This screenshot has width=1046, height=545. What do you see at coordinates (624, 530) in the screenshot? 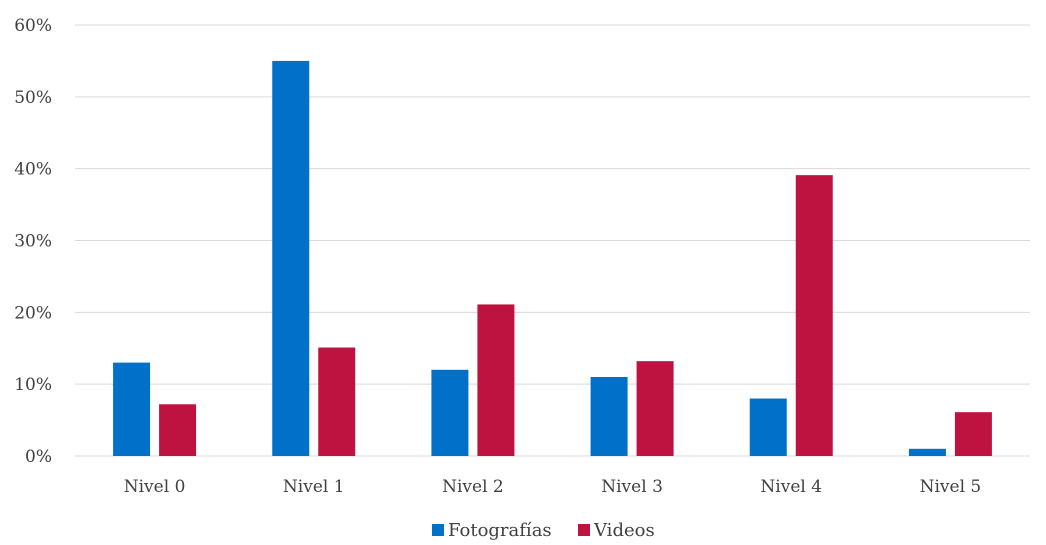
I see `legend-label-videos: Videos` at bounding box center [624, 530].